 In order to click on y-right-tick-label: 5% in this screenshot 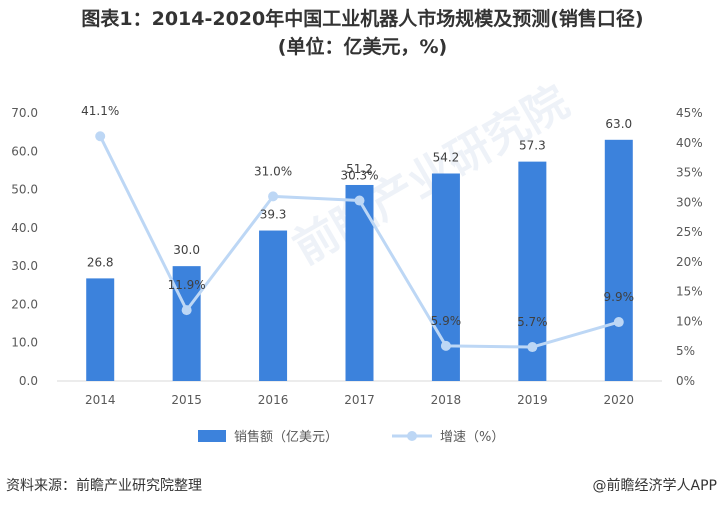, I will do `click(685, 351)`.